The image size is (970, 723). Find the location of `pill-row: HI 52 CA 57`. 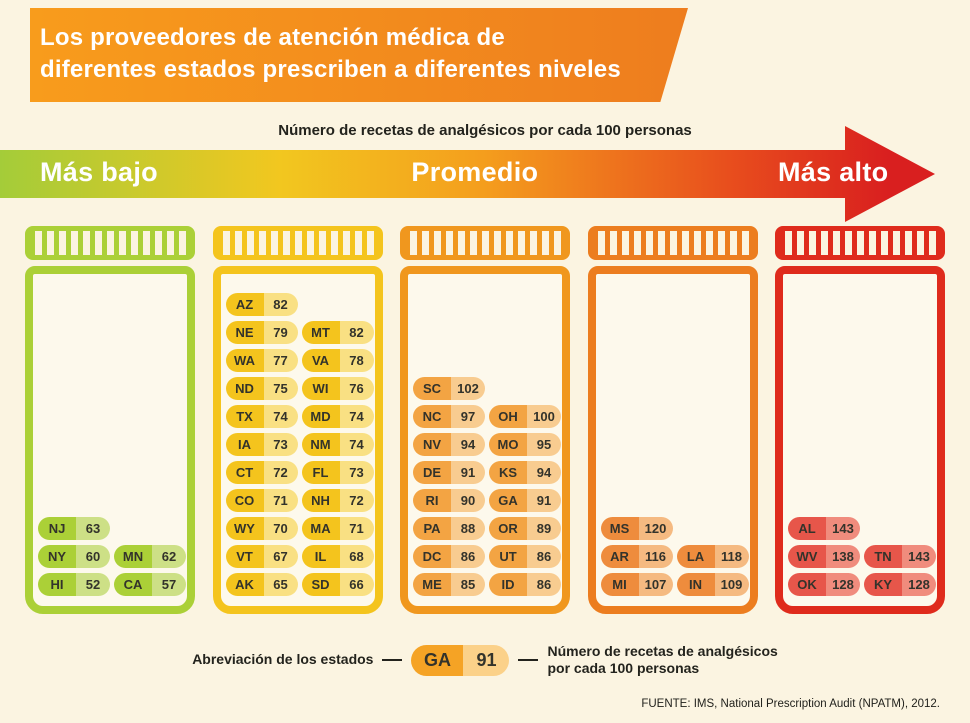

pill-row: HI 52 CA 57 is located at coordinates (112, 584).